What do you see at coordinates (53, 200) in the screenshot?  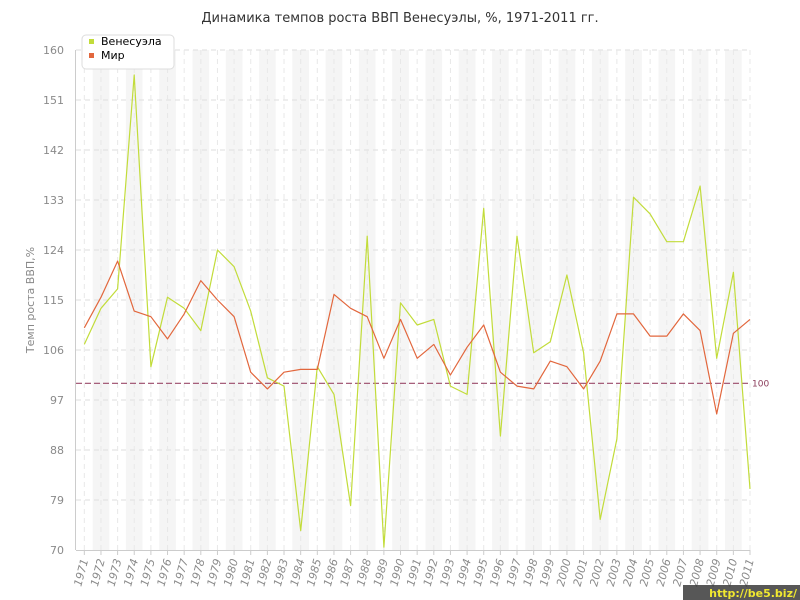 I see `y-tick-label: 133` at bounding box center [53, 200].